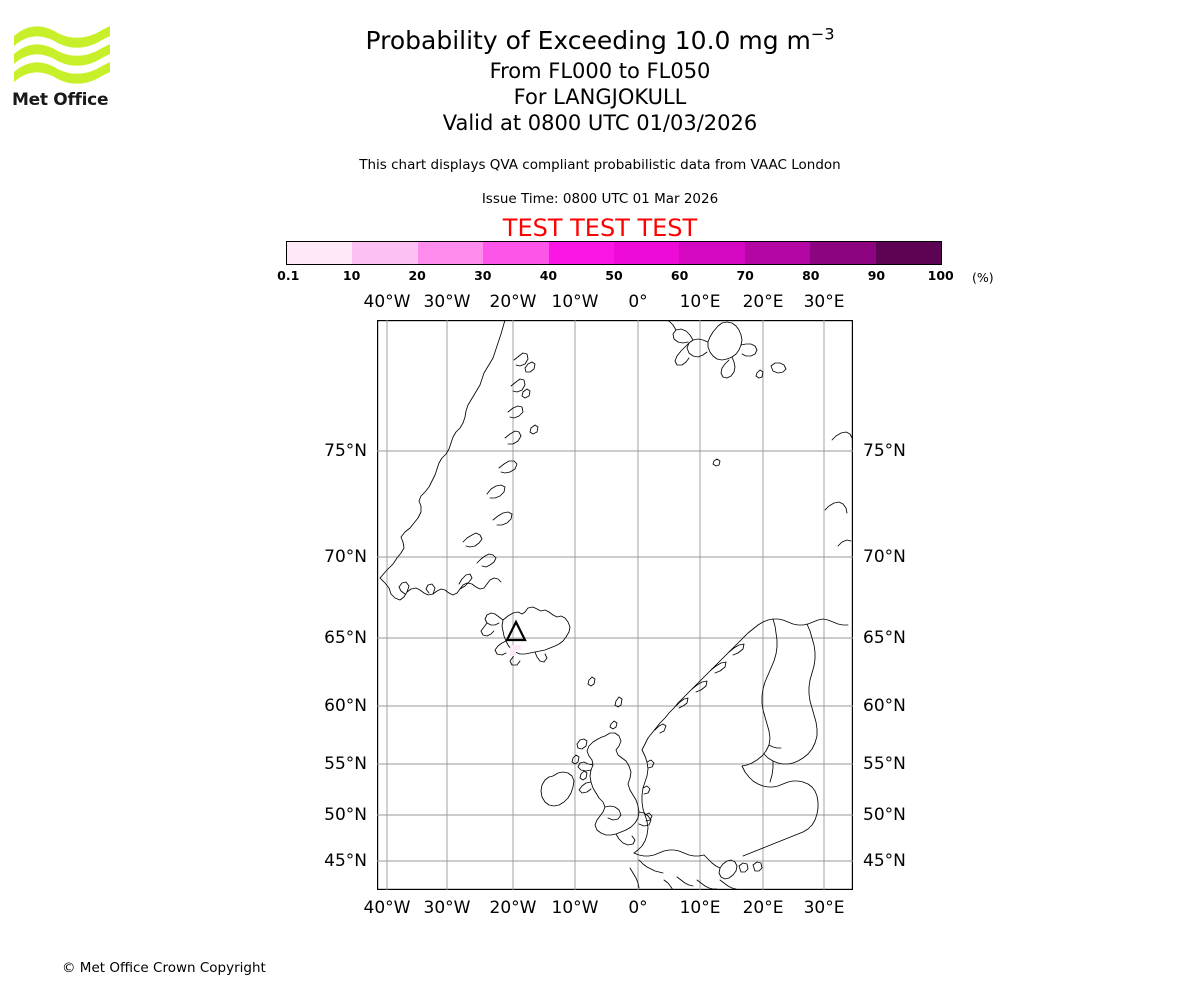 The image size is (1200, 1000). I want to click on lat-label-left: 75°N, so click(345, 451).